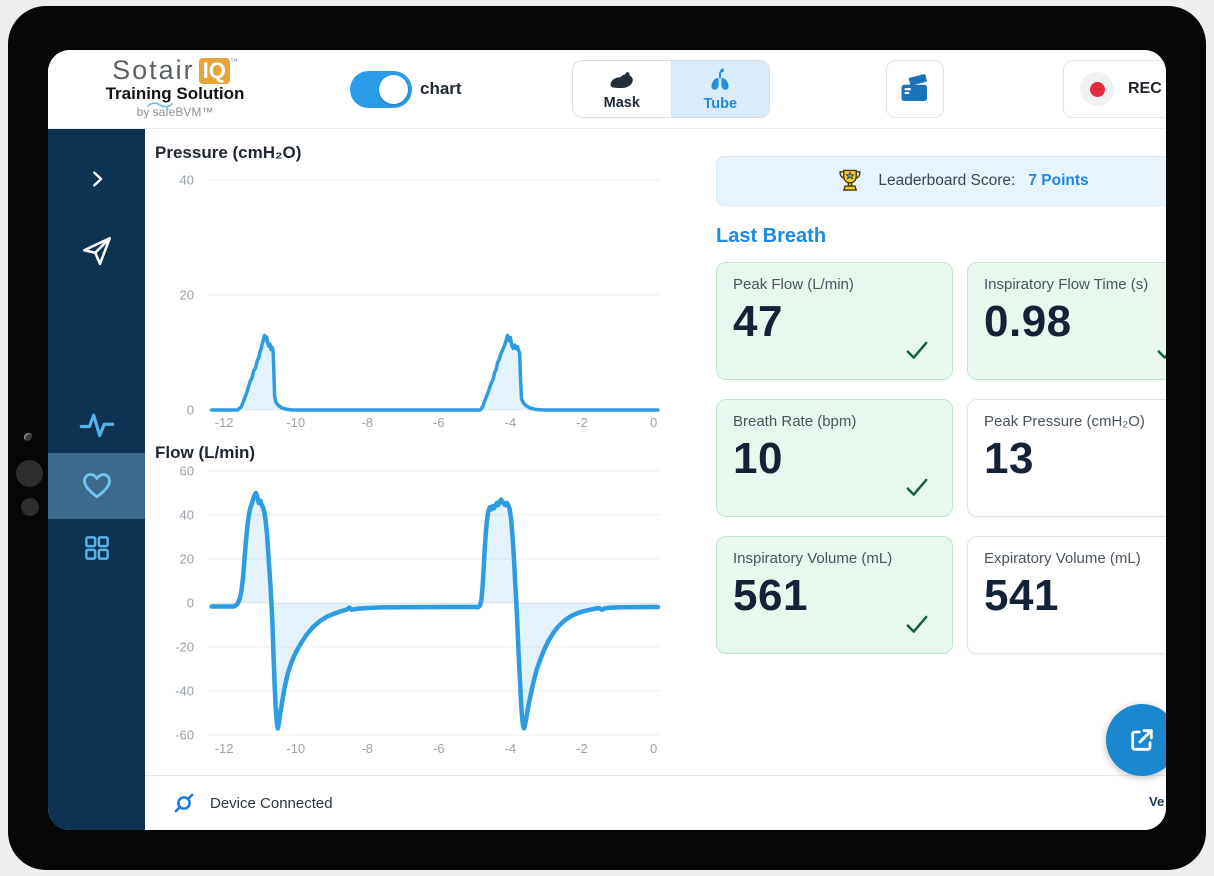 Image resolution: width=1214 pixels, height=876 pixels. What do you see at coordinates (160, 105) in the screenshot?
I see `wave-icon` at bounding box center [160, 105].